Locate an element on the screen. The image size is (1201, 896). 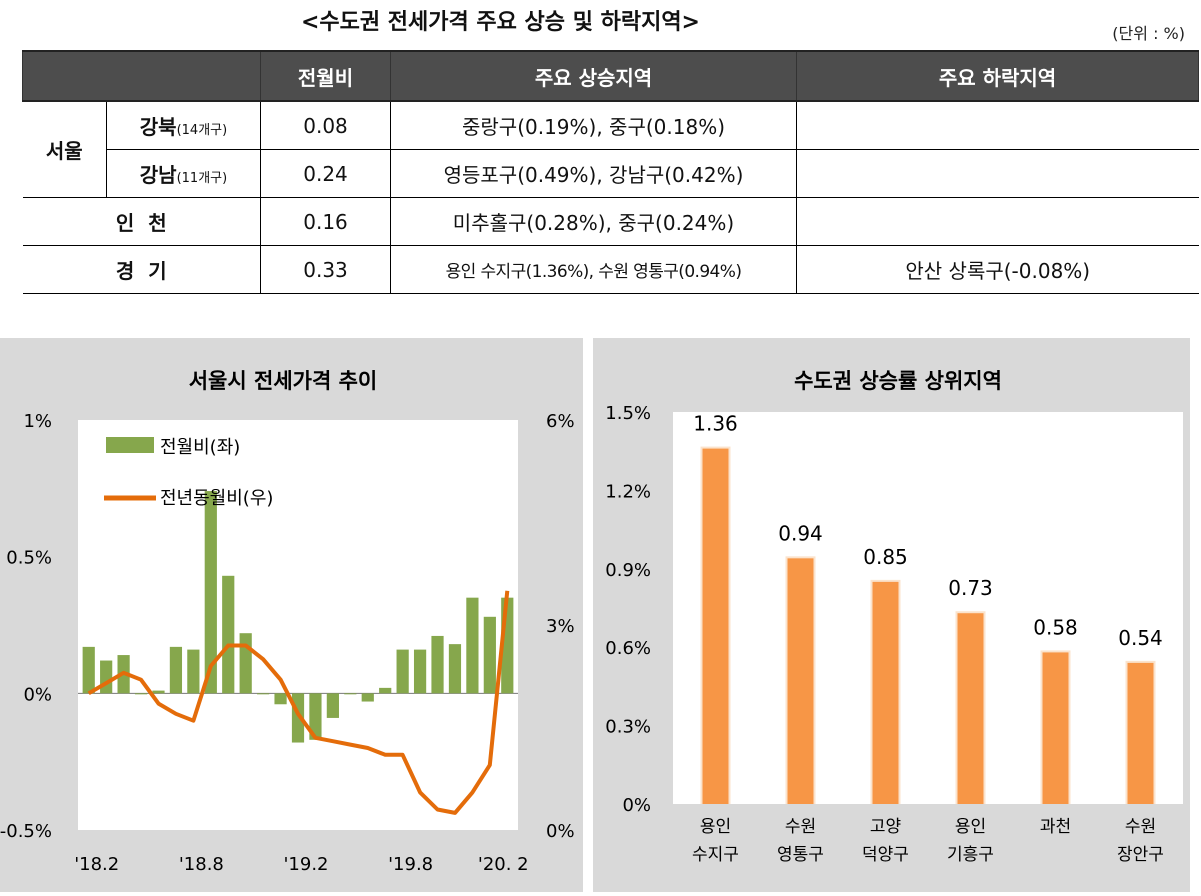
rising-cell: 용인 수지구(1.36%), 수원 영통구(0.94%) is located at coordinates (593, 269).